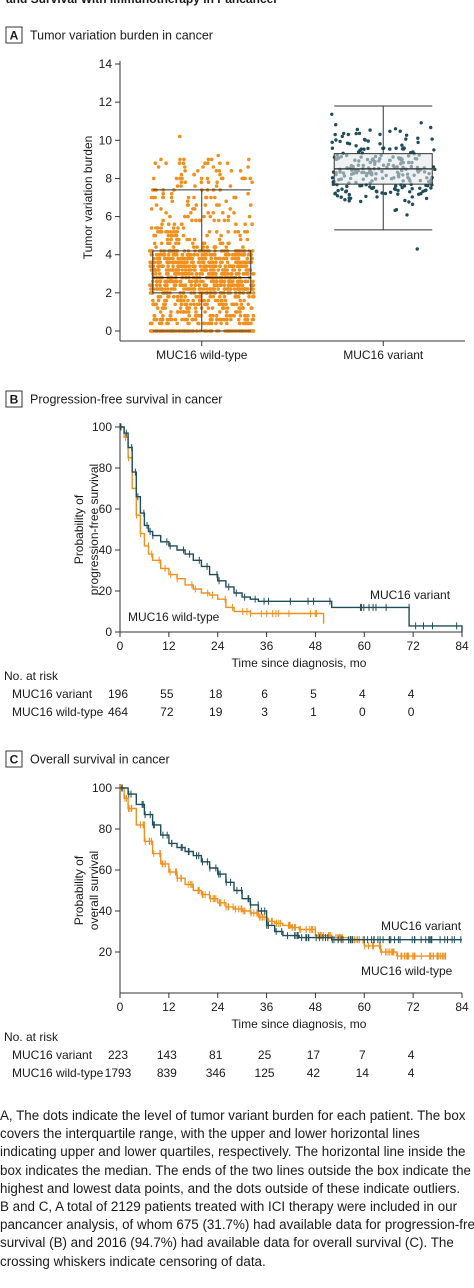 Image resolution: width=474 pixels, height=1288 pixels. Describe the element at coordinates (108, 632) in the screenshot. I see `y-tick-label: 0` at that location.